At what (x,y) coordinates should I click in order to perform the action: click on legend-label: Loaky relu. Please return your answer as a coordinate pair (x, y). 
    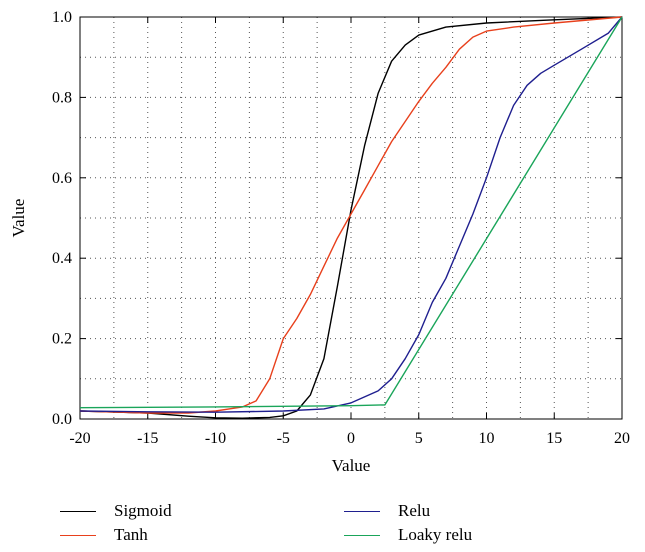
    Looking at the image, I should click on (435, 534).